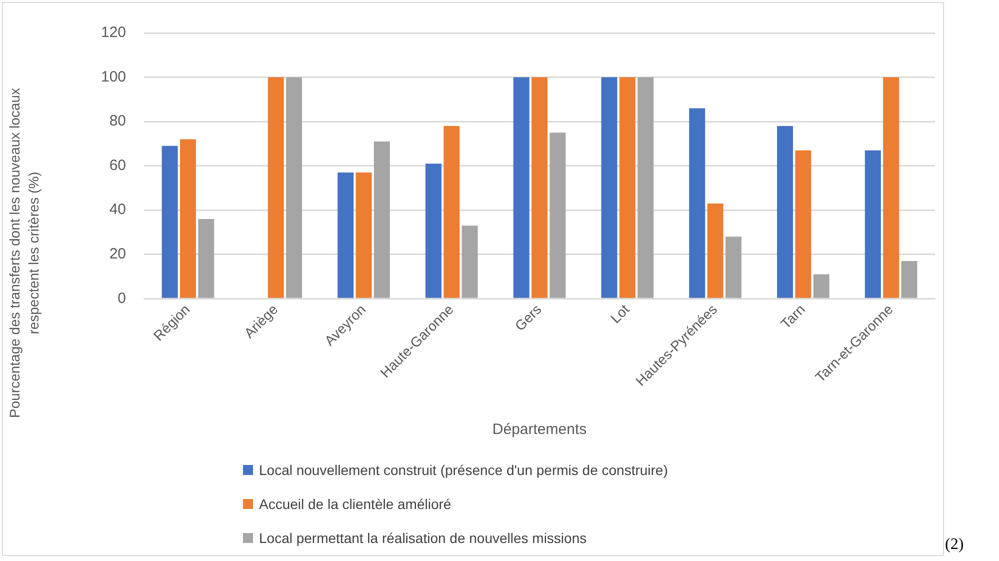 The height and width of the screenshot is (561, 999). Describe the element at coordinates (619, 313) in the screenshot. I see `x-tick-label: Lot` at that location.